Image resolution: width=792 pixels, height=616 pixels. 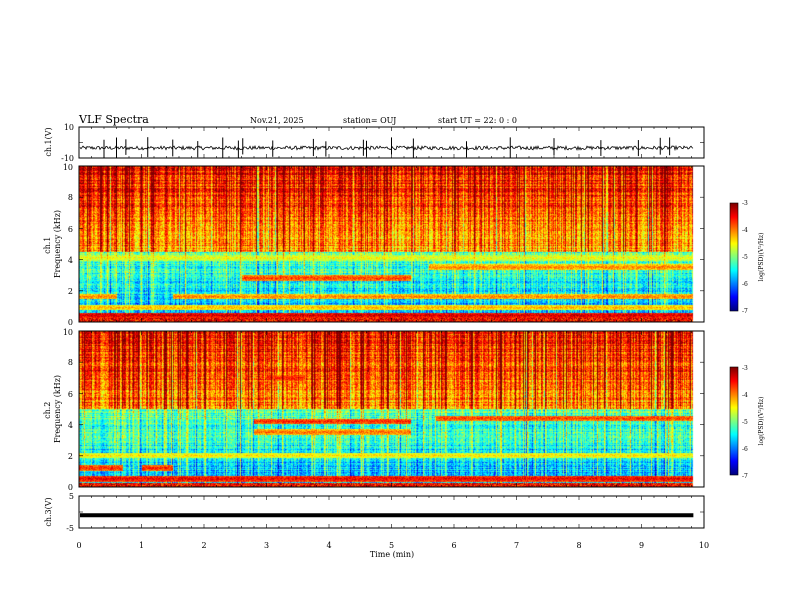 I want to click on ch1-waveform-ylabel: ch.1(V), so click(x=48, y=141).